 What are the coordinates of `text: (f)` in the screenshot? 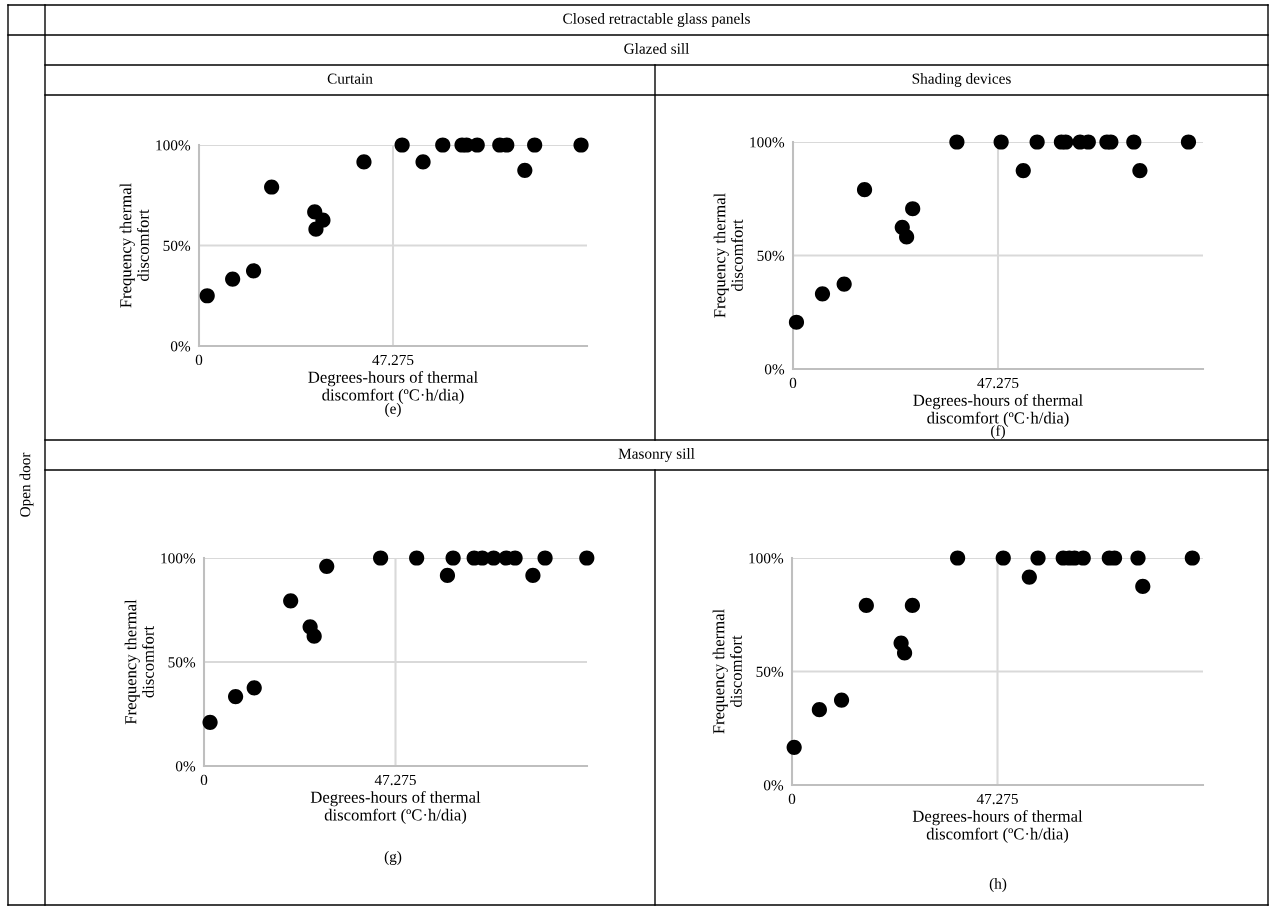 It's located at (998, 432).